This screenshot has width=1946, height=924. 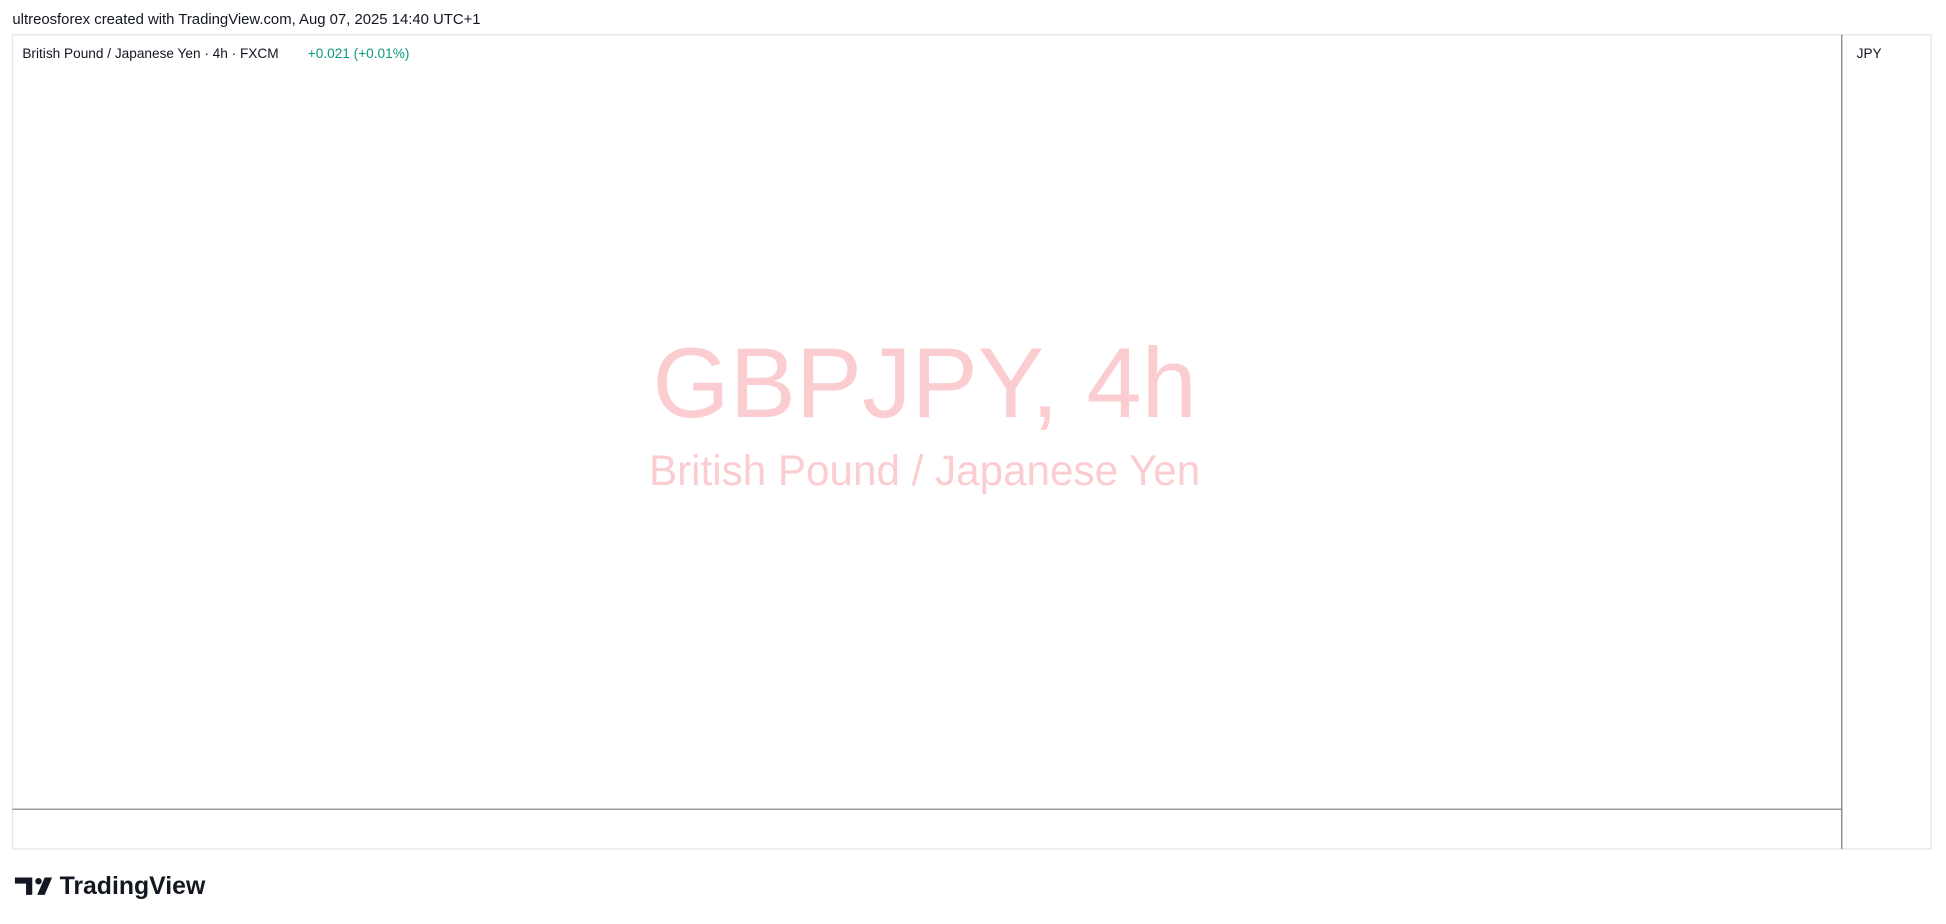 I want to click on legend-title: British Pound / Japanese Yen · 4h · FXCM, so click(x=150, y=53).